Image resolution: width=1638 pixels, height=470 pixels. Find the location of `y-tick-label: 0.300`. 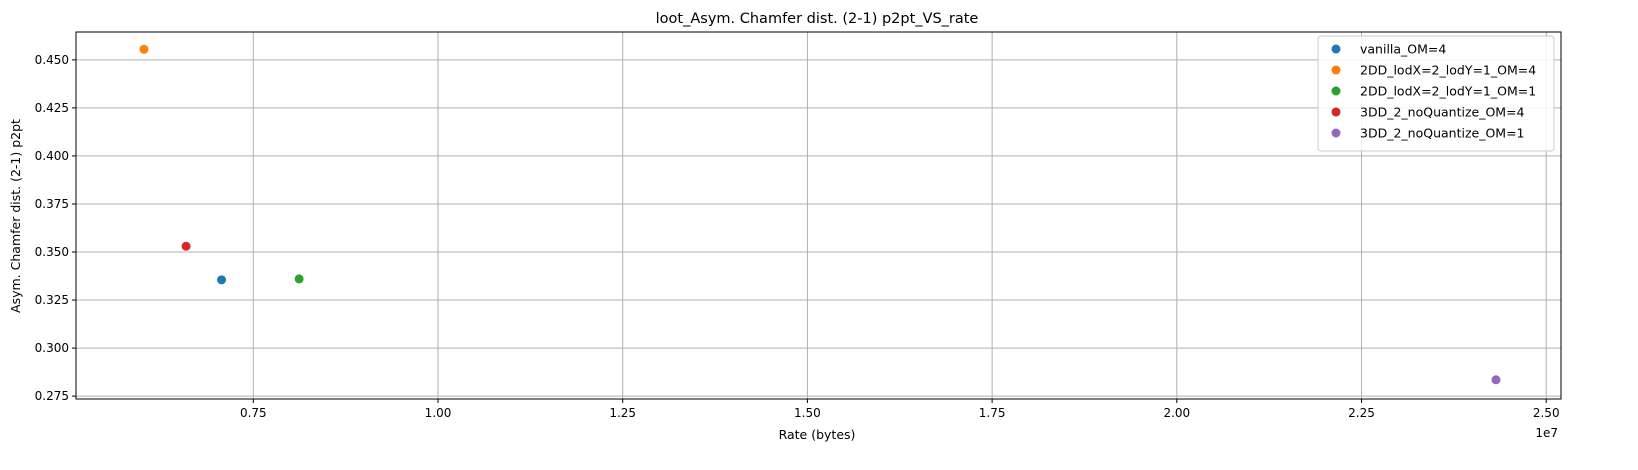

y-tick-label: 0.300 is located at coordinates (52, 348).